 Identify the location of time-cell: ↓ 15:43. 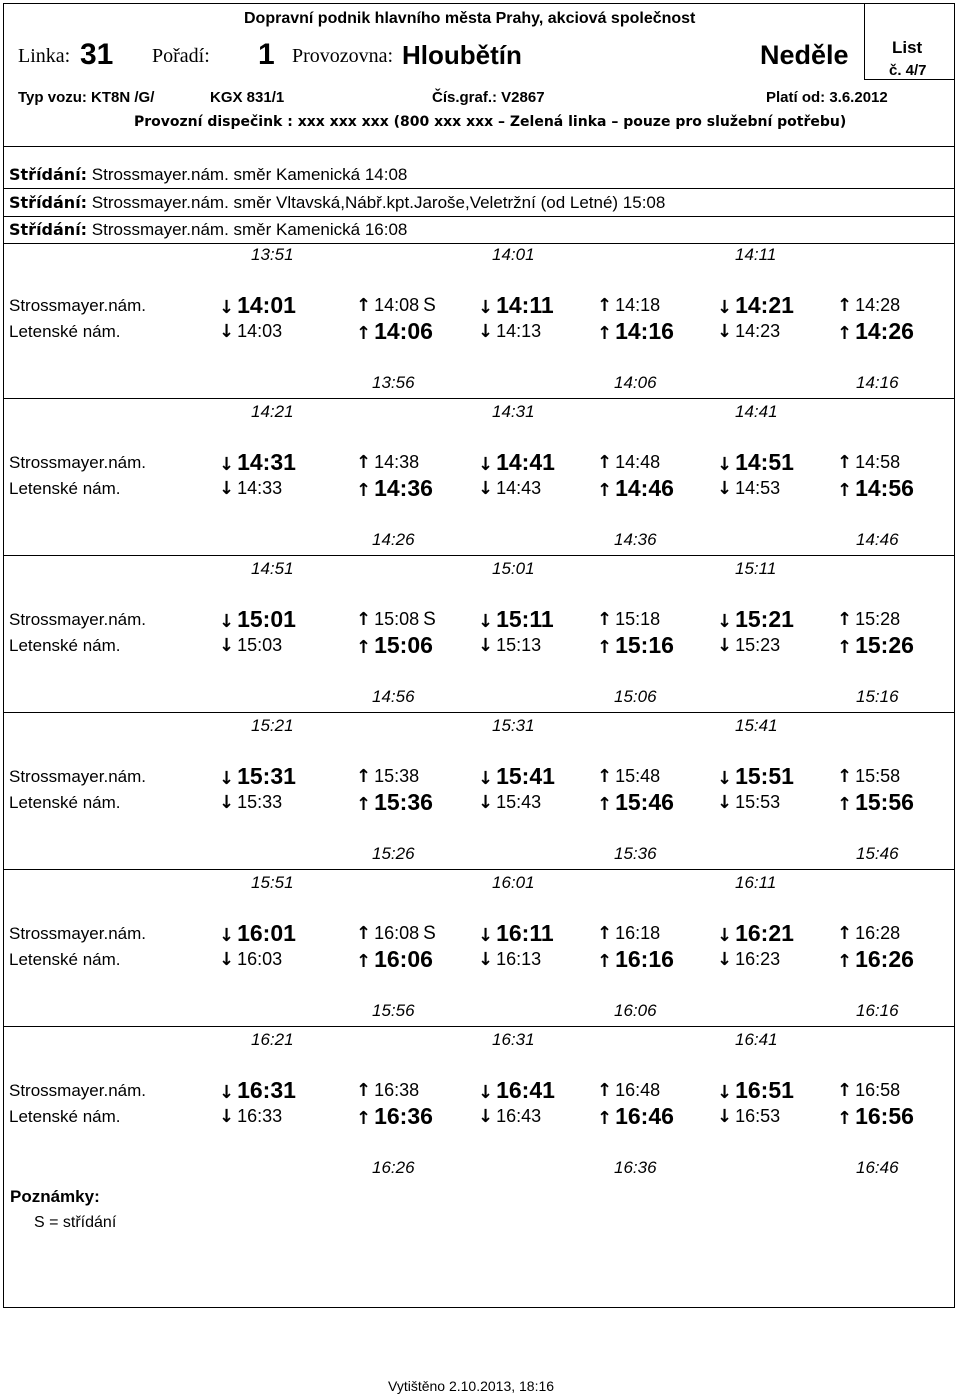
(509, 802).